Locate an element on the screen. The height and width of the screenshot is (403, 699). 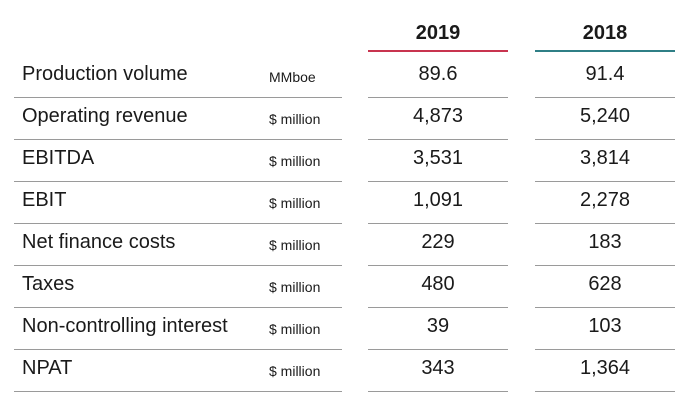
value-2018: 183 is located at coordinates (605, 242).